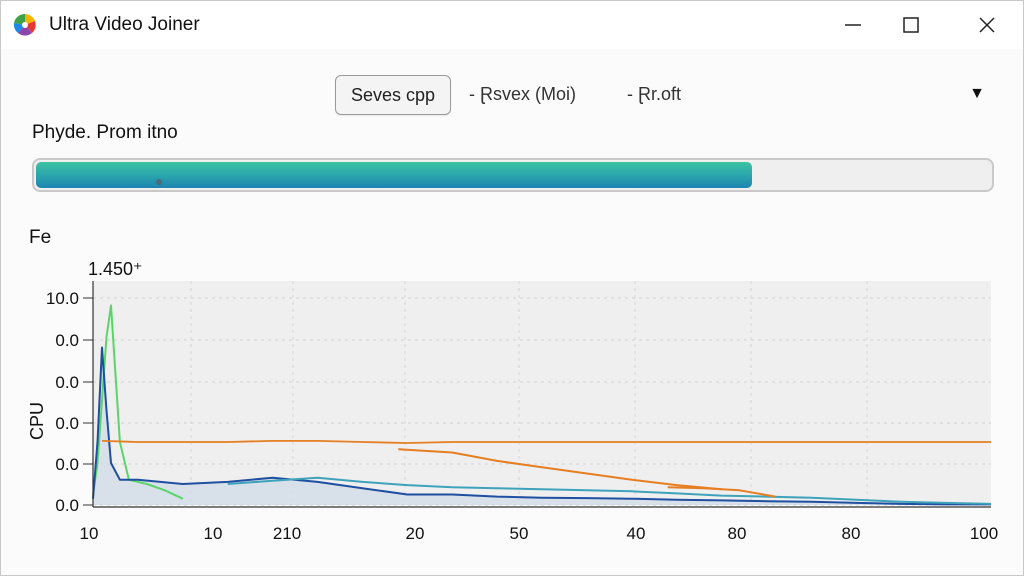  What do you see at coordinates (512, 25) in the screenshot?
I see `title-bar: Ultra Video Joiner` at bounding box center [512, 25].